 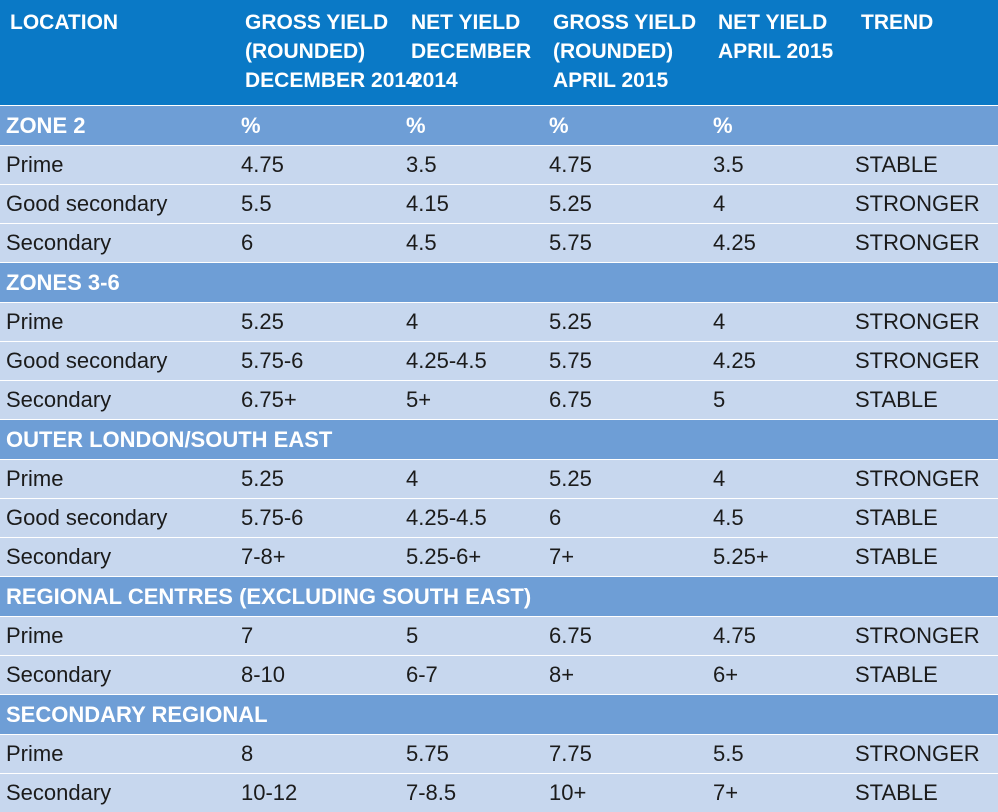 What do you see at coordinates (419, 399) in the screenshot?
I see `net-yield-dec-2014-cell: 5+` at bounding box center [419, 399].